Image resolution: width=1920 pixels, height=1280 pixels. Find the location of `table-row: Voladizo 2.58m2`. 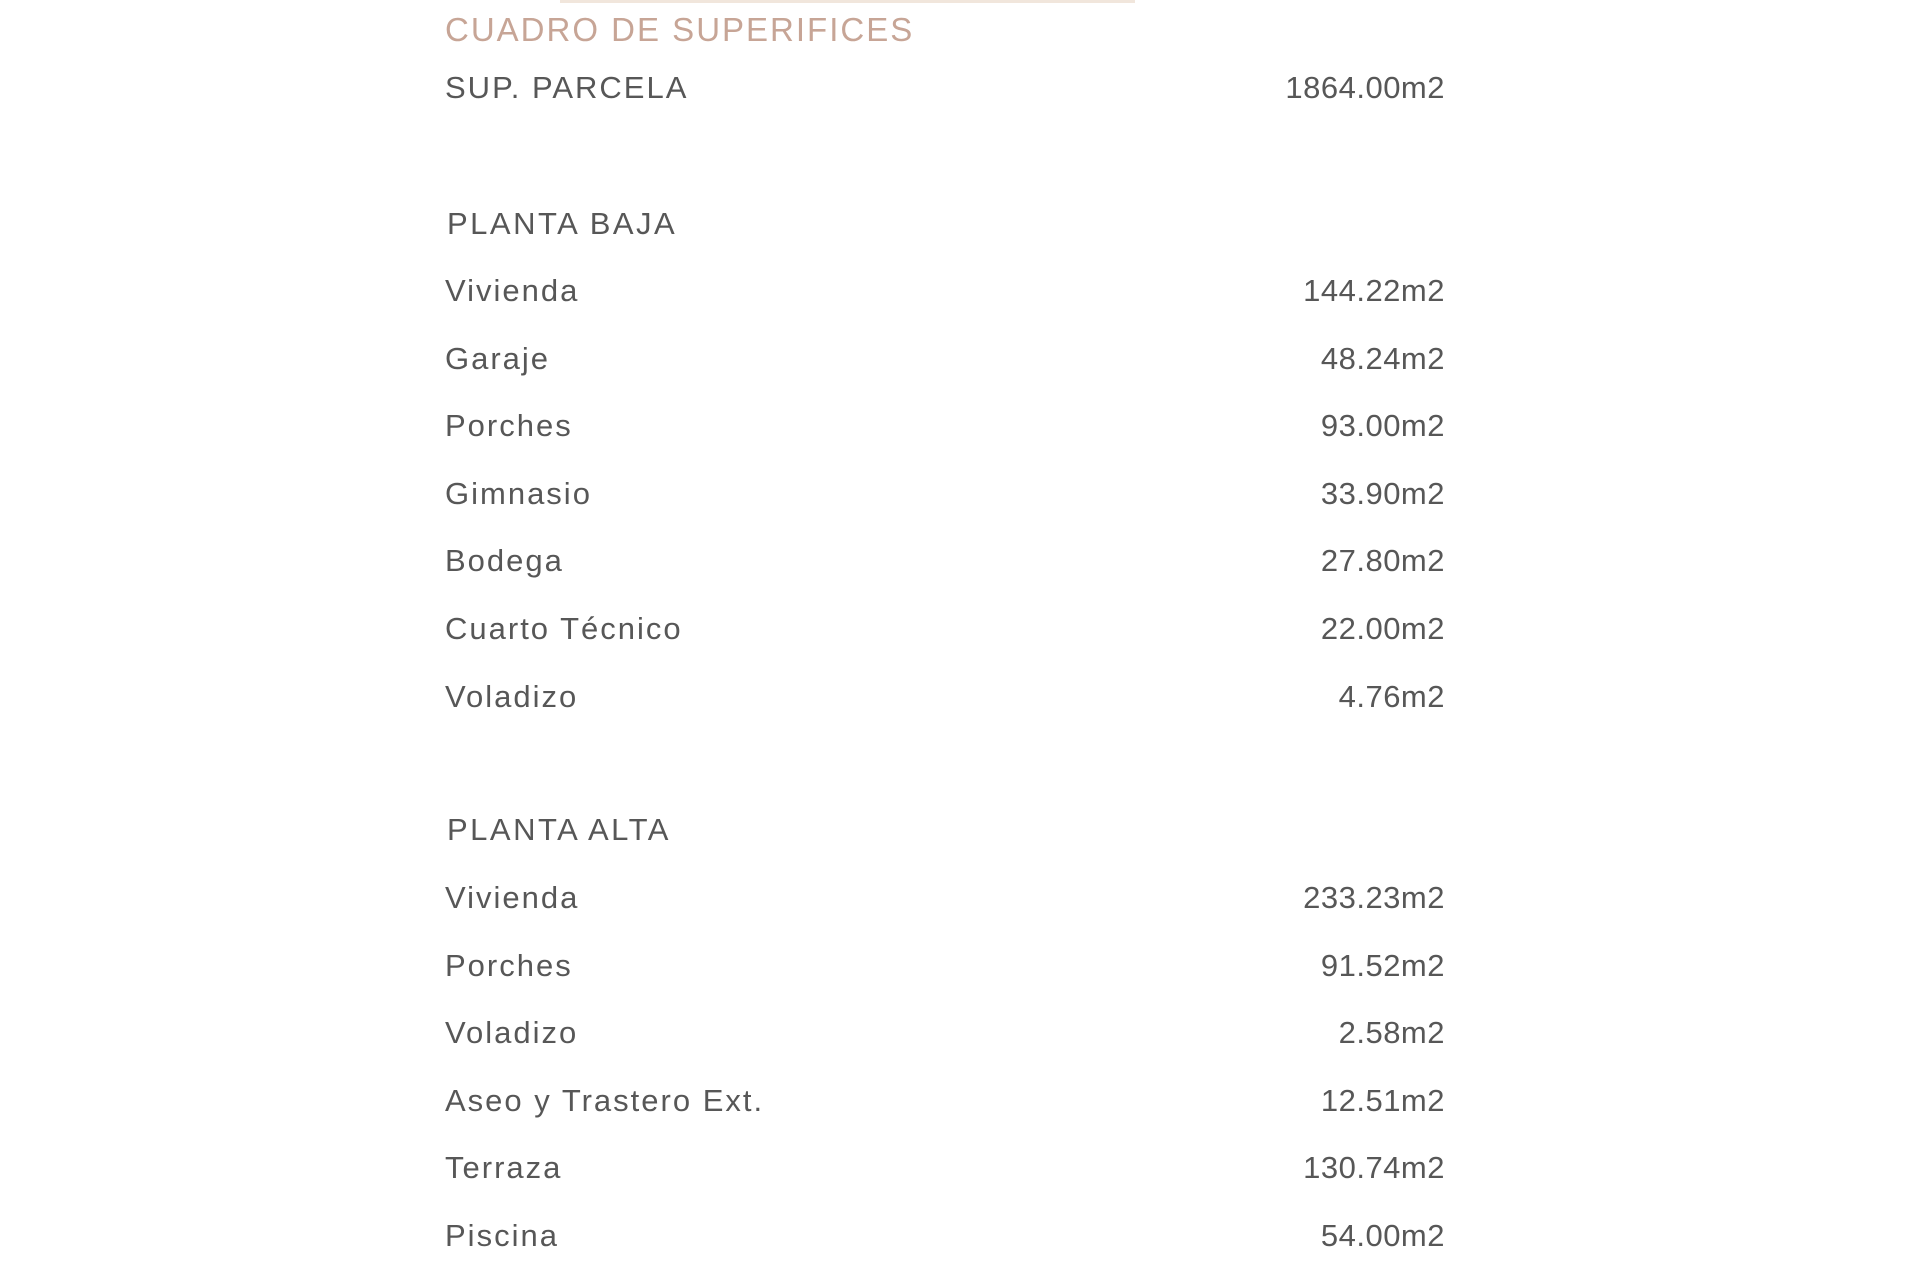

table-row: Voladizo 2.58m2 is located at coordinates (945, 1033).